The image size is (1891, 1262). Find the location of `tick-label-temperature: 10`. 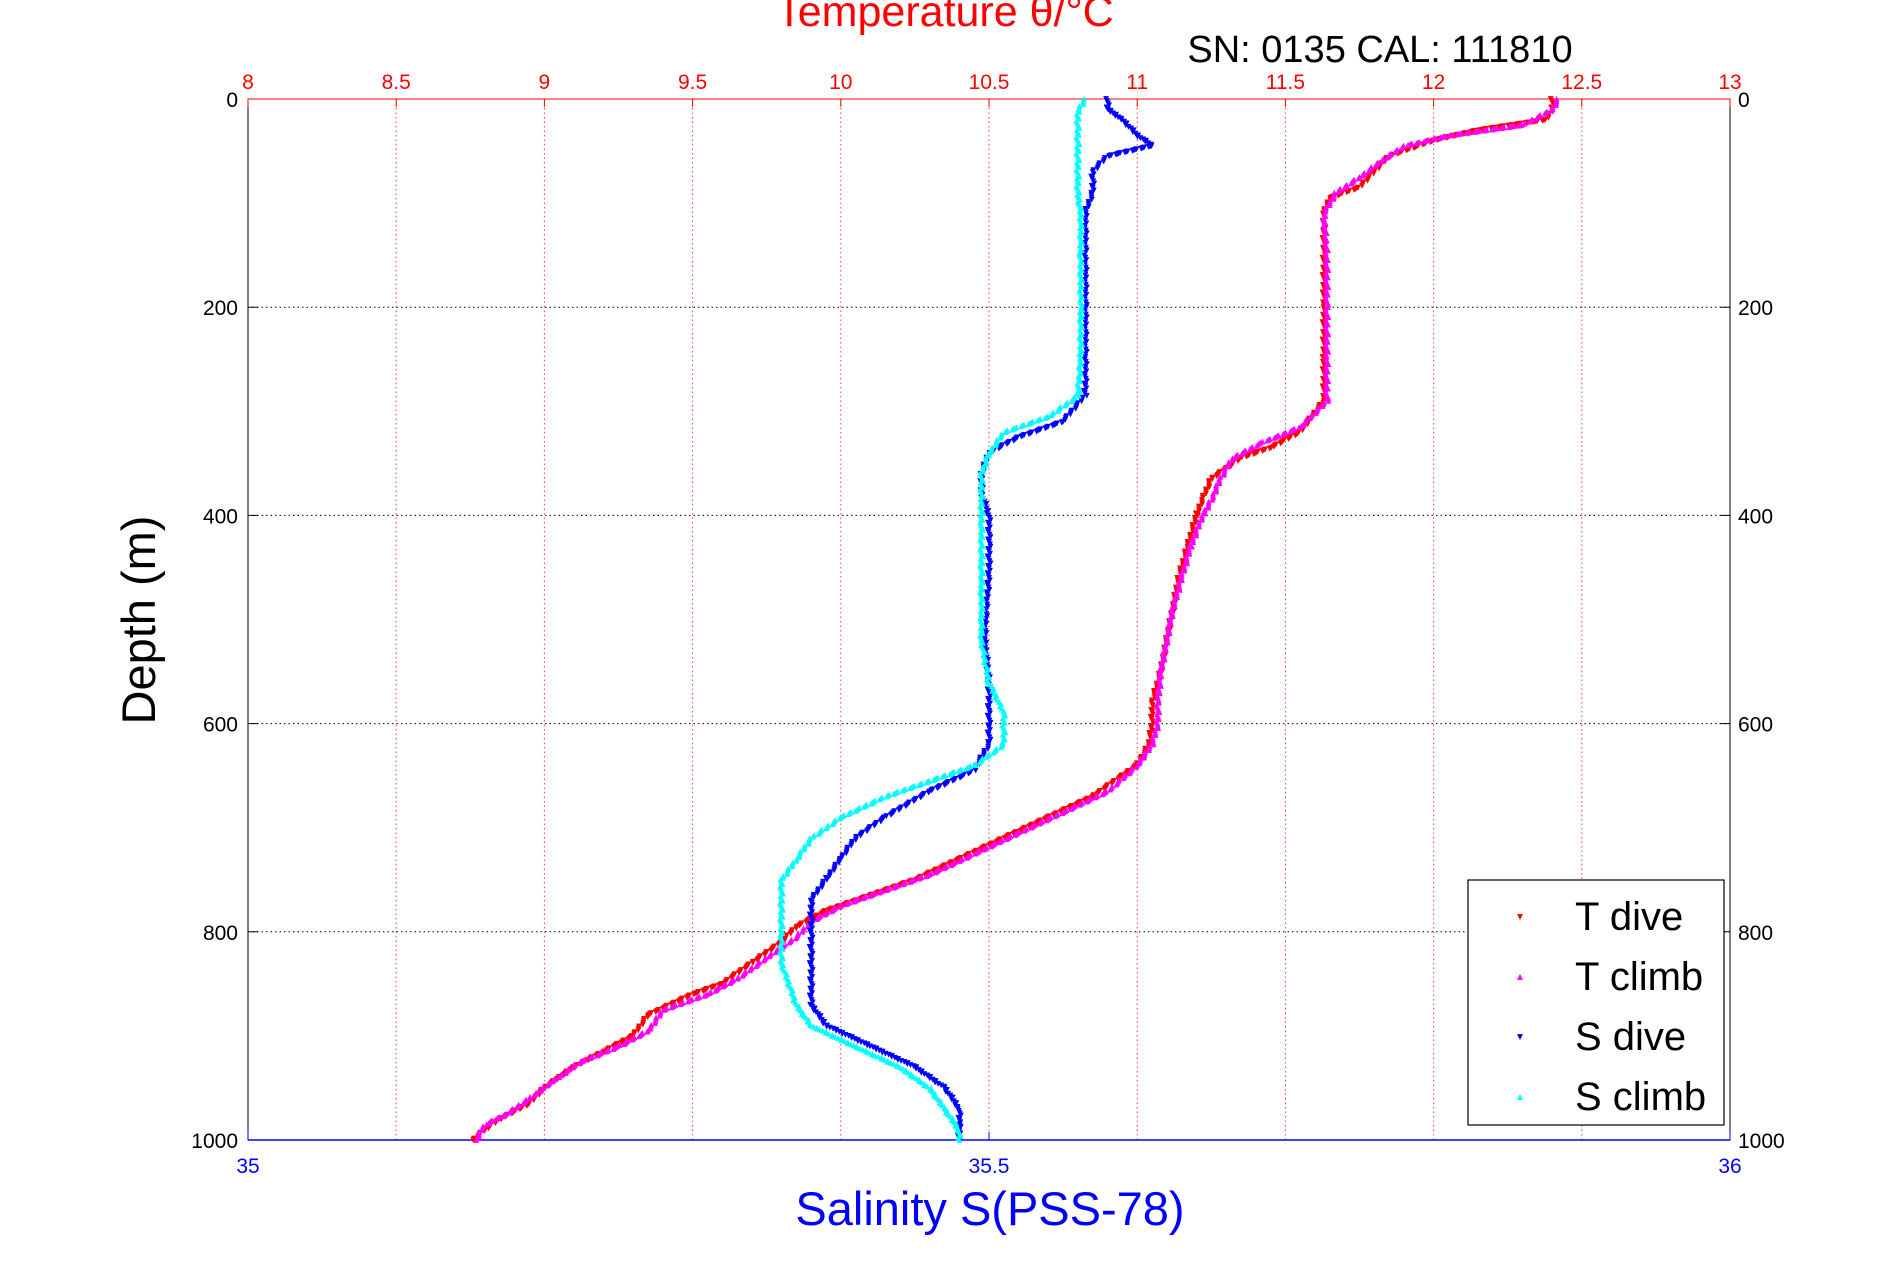

tick-label-temperature: 10 is located at coordinates (840, 82).